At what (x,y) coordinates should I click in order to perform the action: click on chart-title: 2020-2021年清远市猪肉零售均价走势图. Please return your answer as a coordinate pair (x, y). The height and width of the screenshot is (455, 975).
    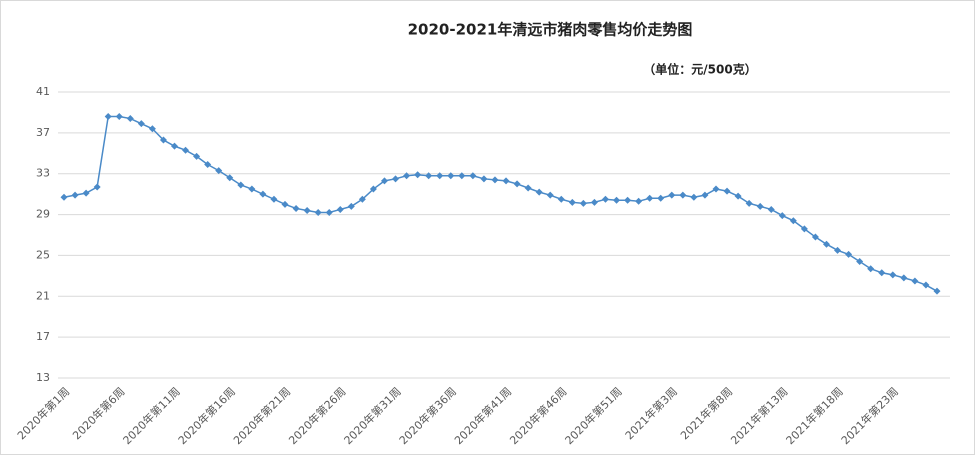
    Looking at the image, I should click on (550, 30).